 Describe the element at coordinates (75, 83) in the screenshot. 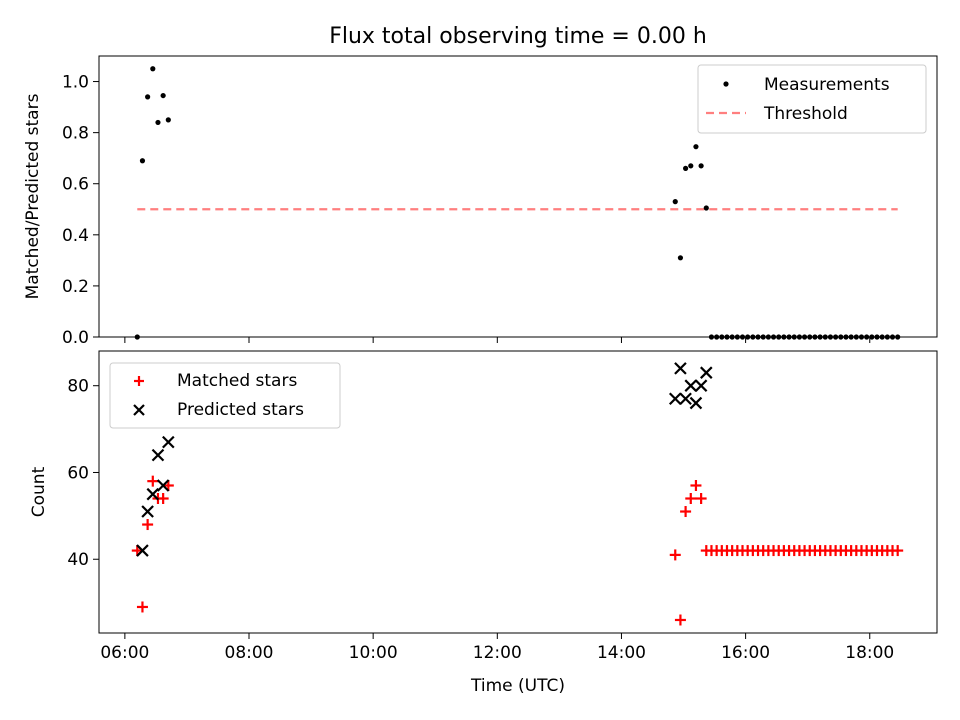

I see `top-y-tick-label: 1.0` at that location.